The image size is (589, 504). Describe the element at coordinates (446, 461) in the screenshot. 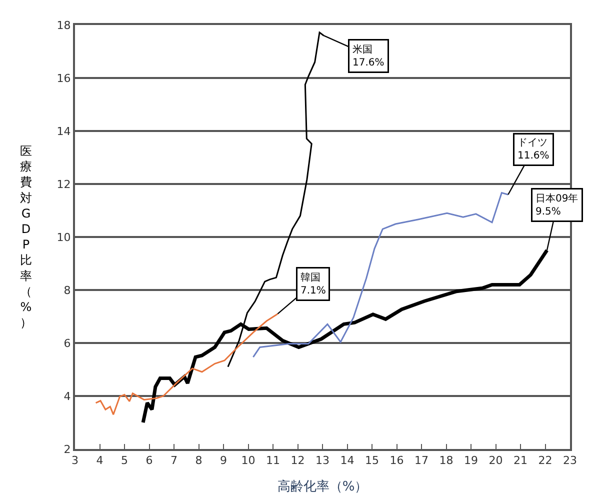

I see `x-tick-label: 18` at that location.